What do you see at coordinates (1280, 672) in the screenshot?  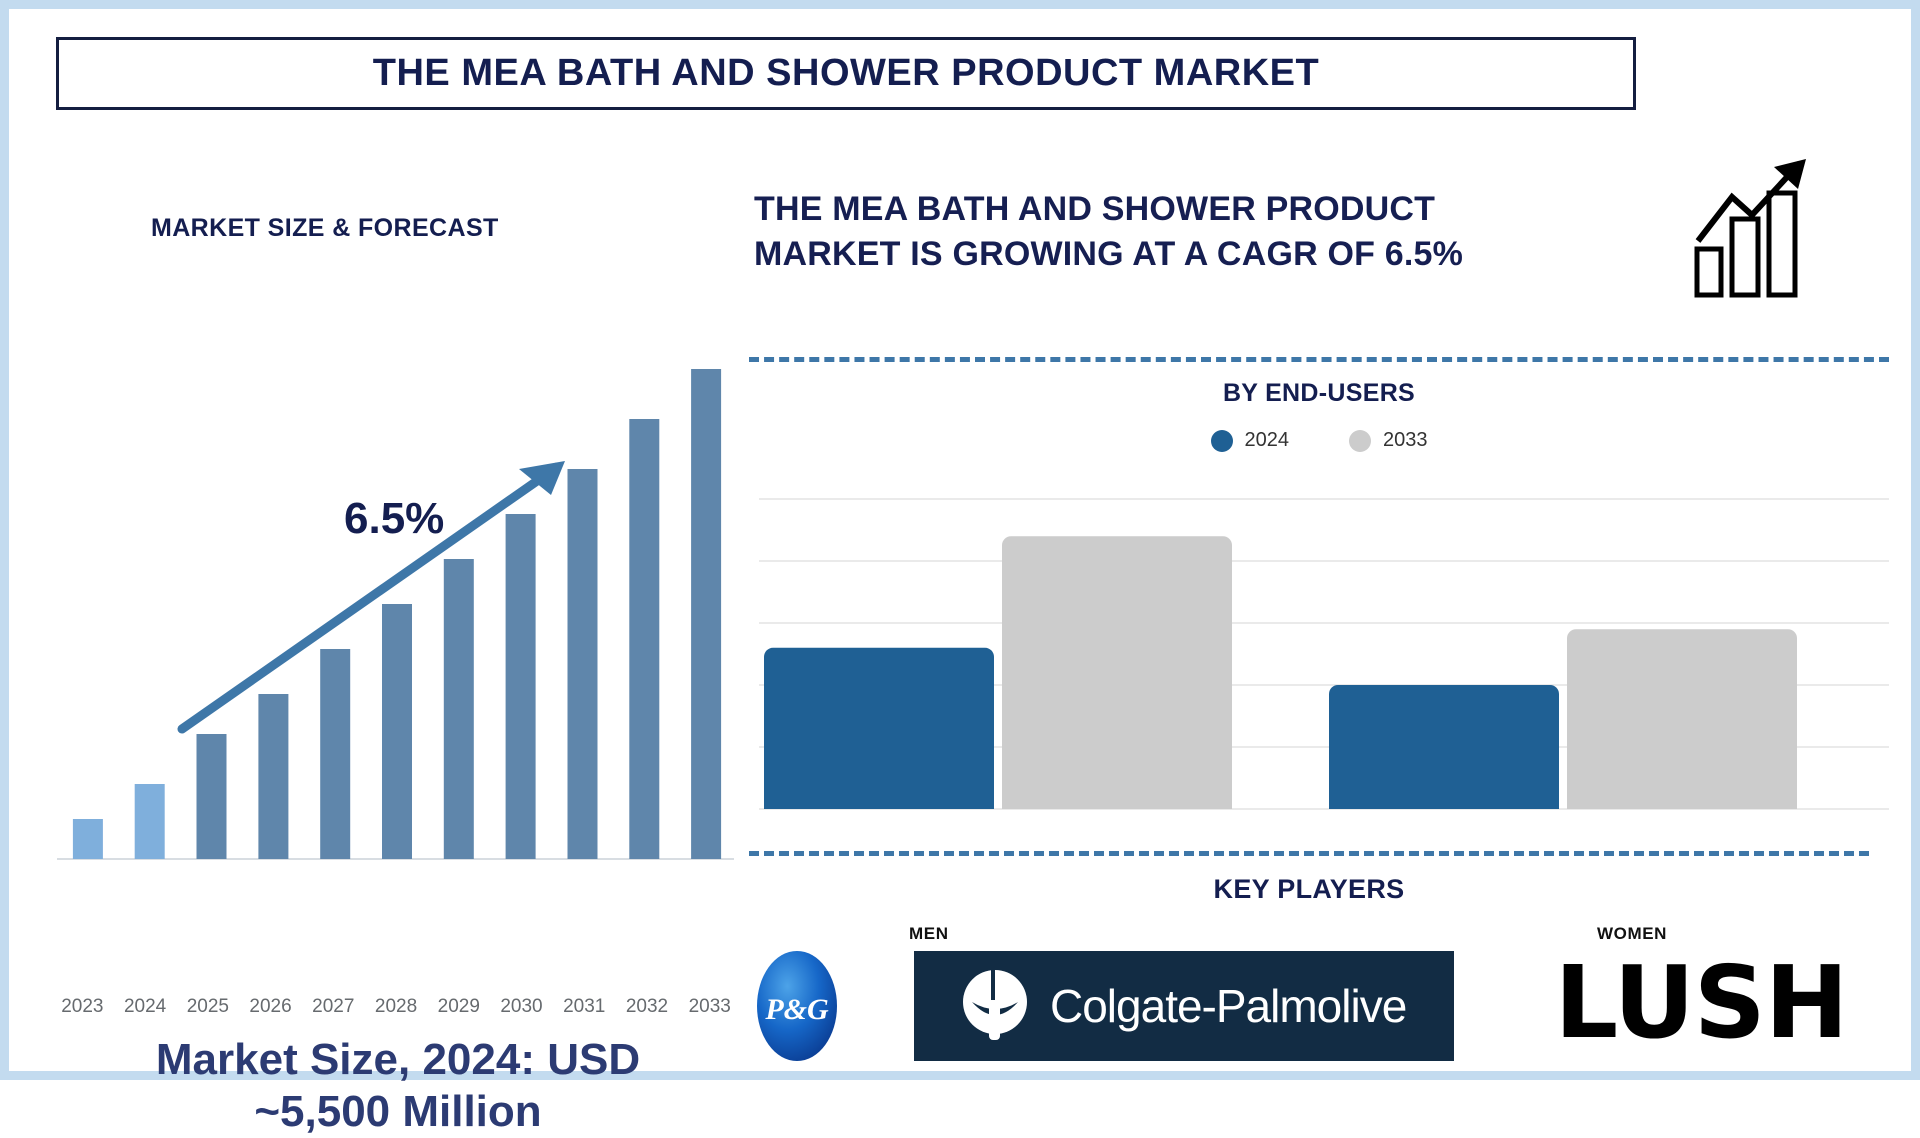 I see `grouped-bar-series` at bounding box center [1280, 672].